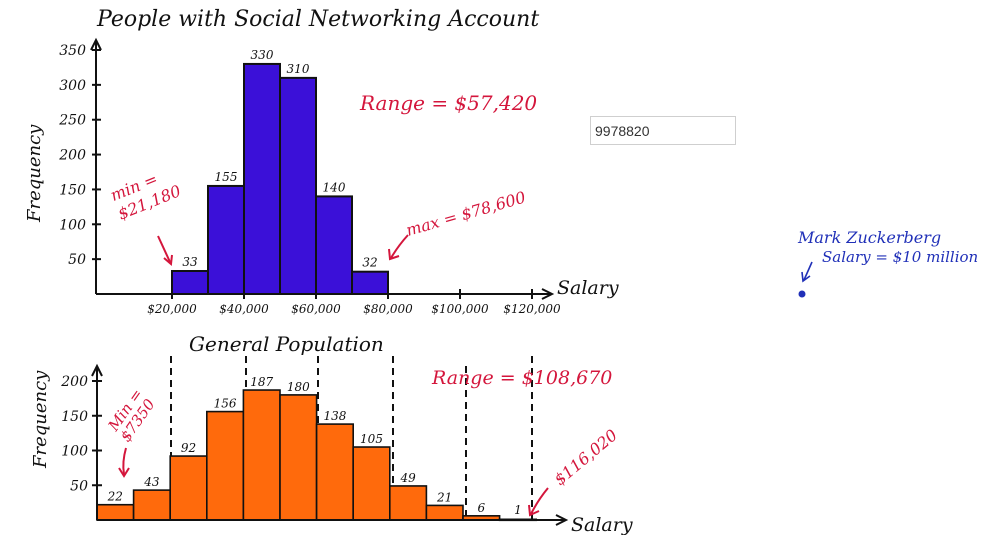  I want to click on top-bar-label: 33, so click(190, 262).